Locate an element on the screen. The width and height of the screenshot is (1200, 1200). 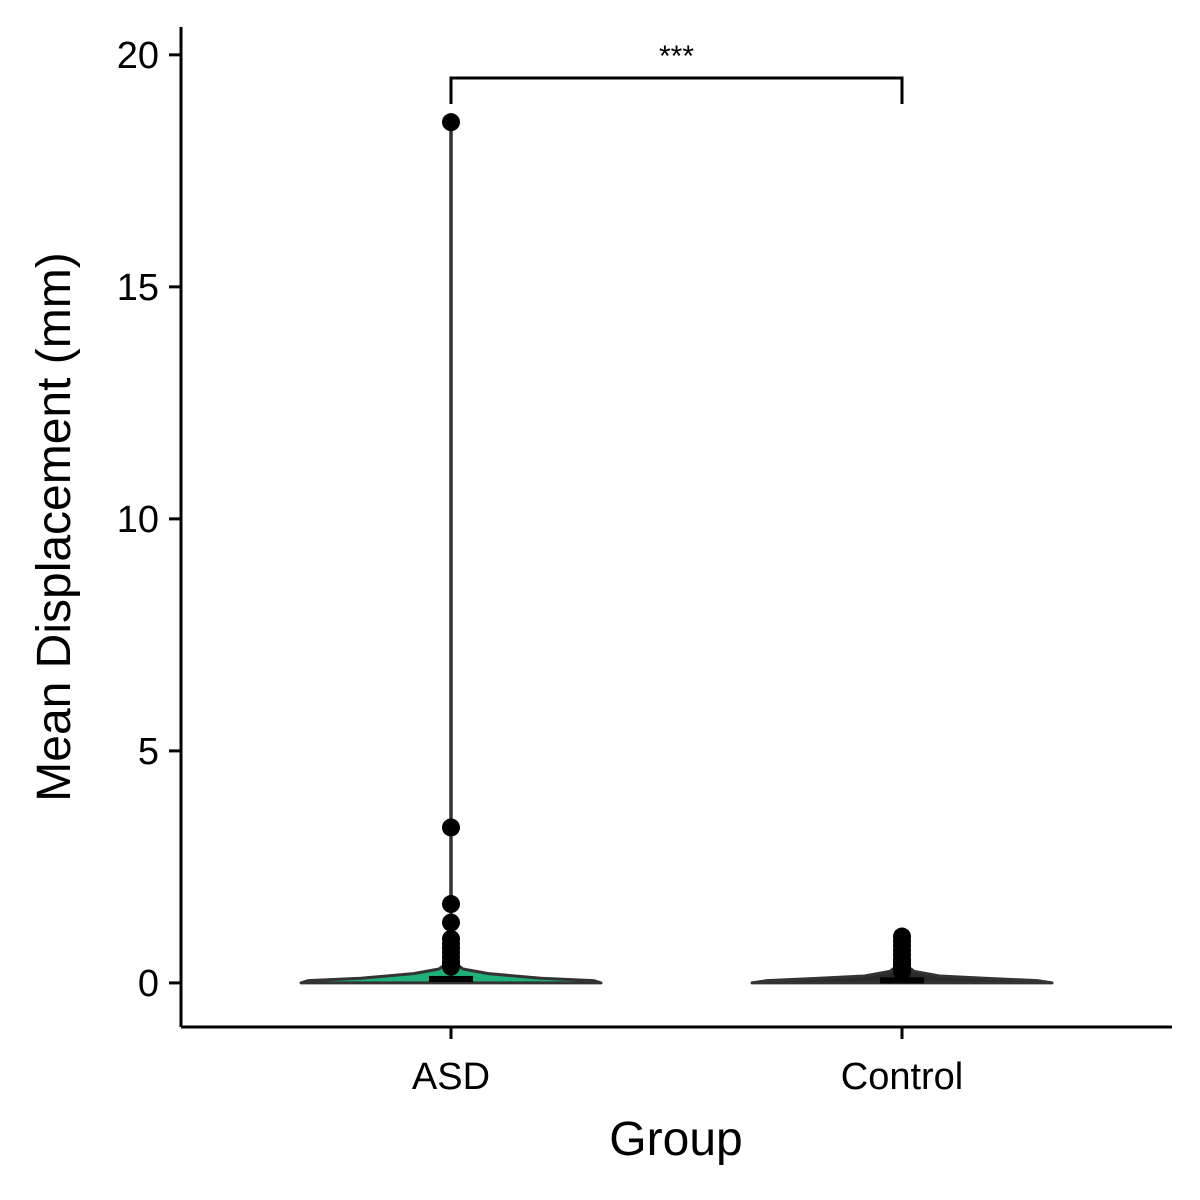
box-asd is located at coordinates (451, 978).